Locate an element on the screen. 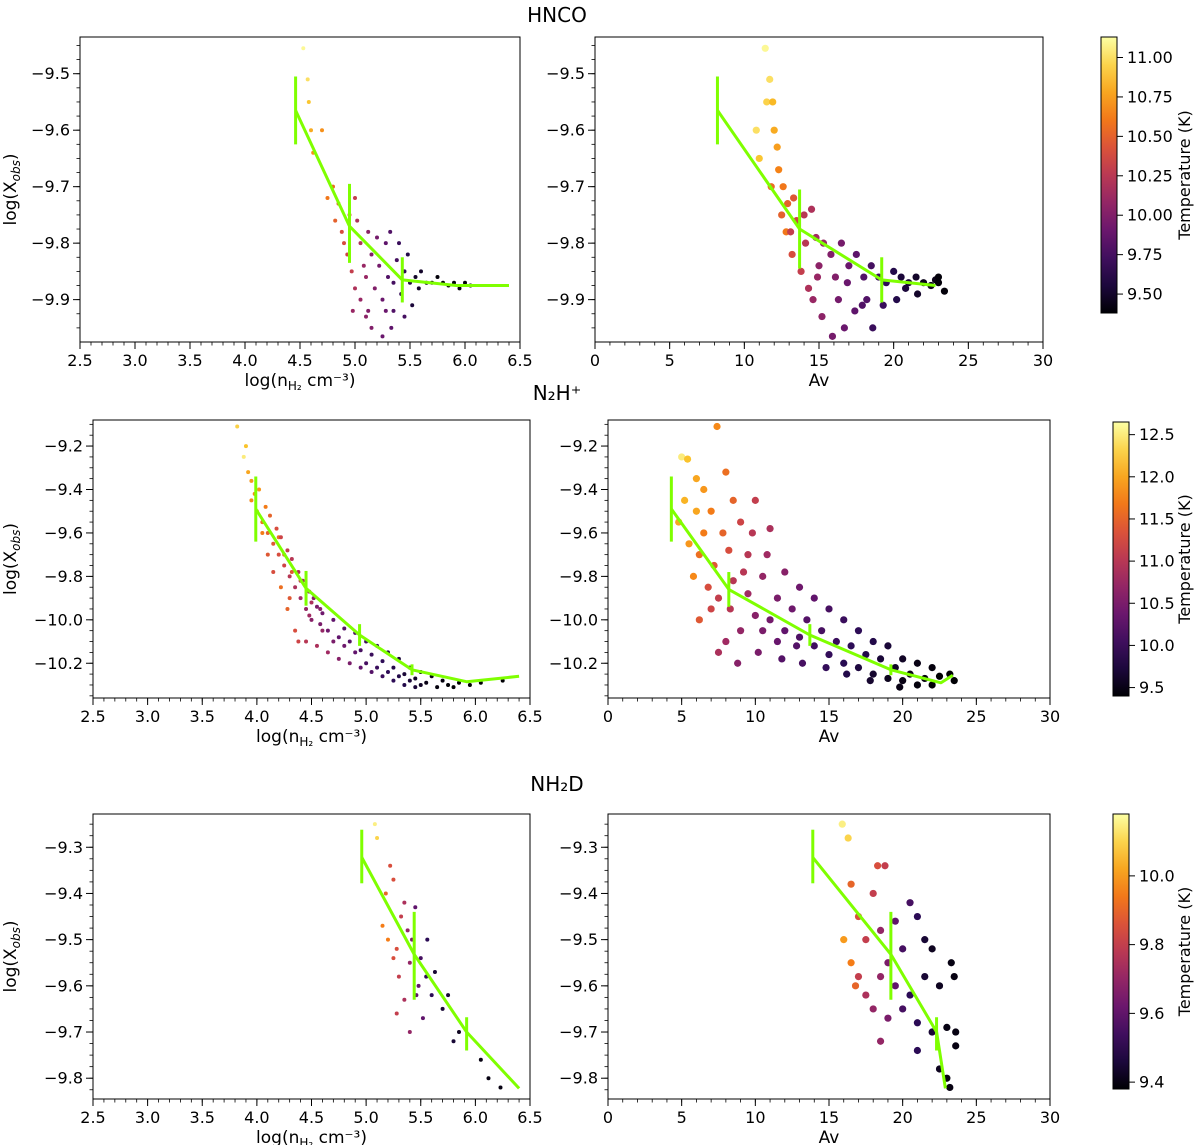  x-tick-label: 10 is located at coordinates (755, 1117).